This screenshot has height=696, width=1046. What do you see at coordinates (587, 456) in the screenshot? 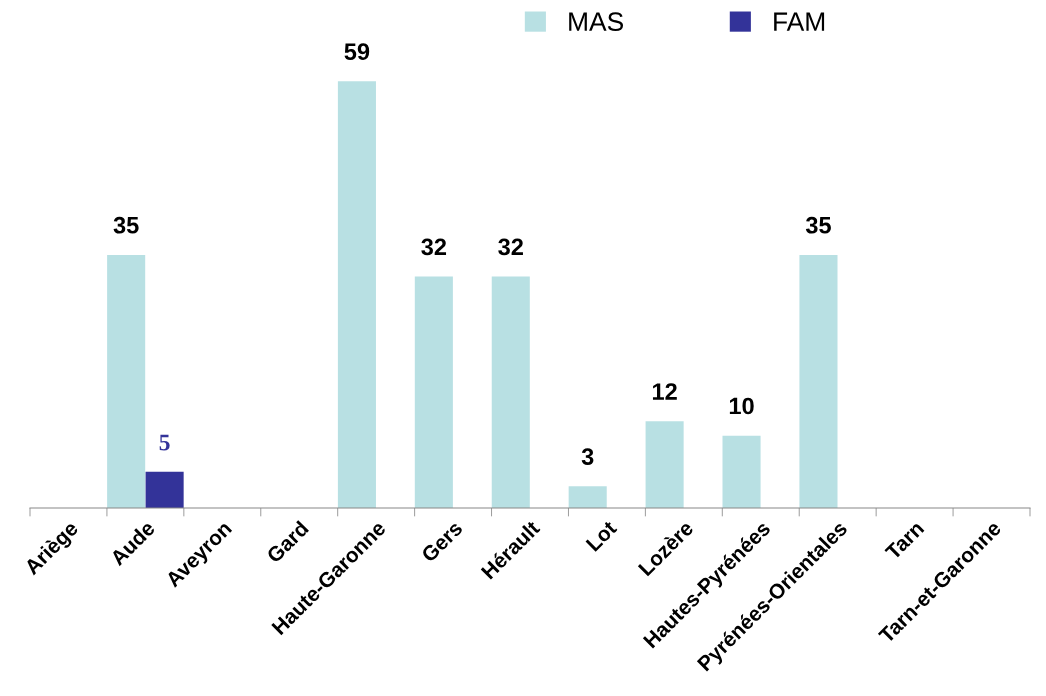
I see `data-label: 3` at bounding box center [587, 456].